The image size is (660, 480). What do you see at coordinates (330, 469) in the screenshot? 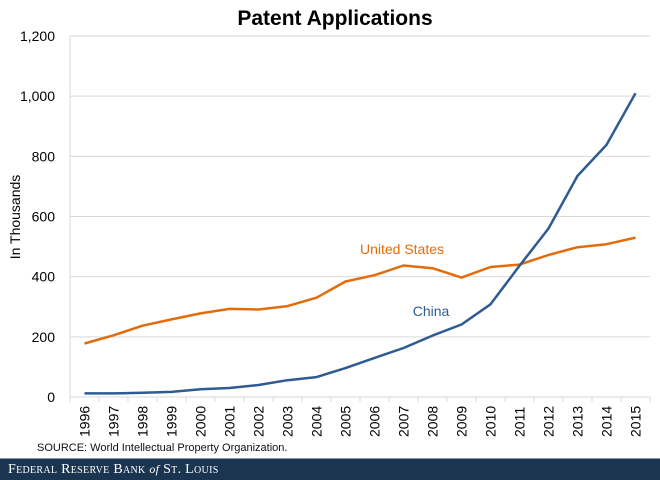
I see `footer-banner: Federal Reserve Bank of St. Louis` at bounding box center [330, 469].